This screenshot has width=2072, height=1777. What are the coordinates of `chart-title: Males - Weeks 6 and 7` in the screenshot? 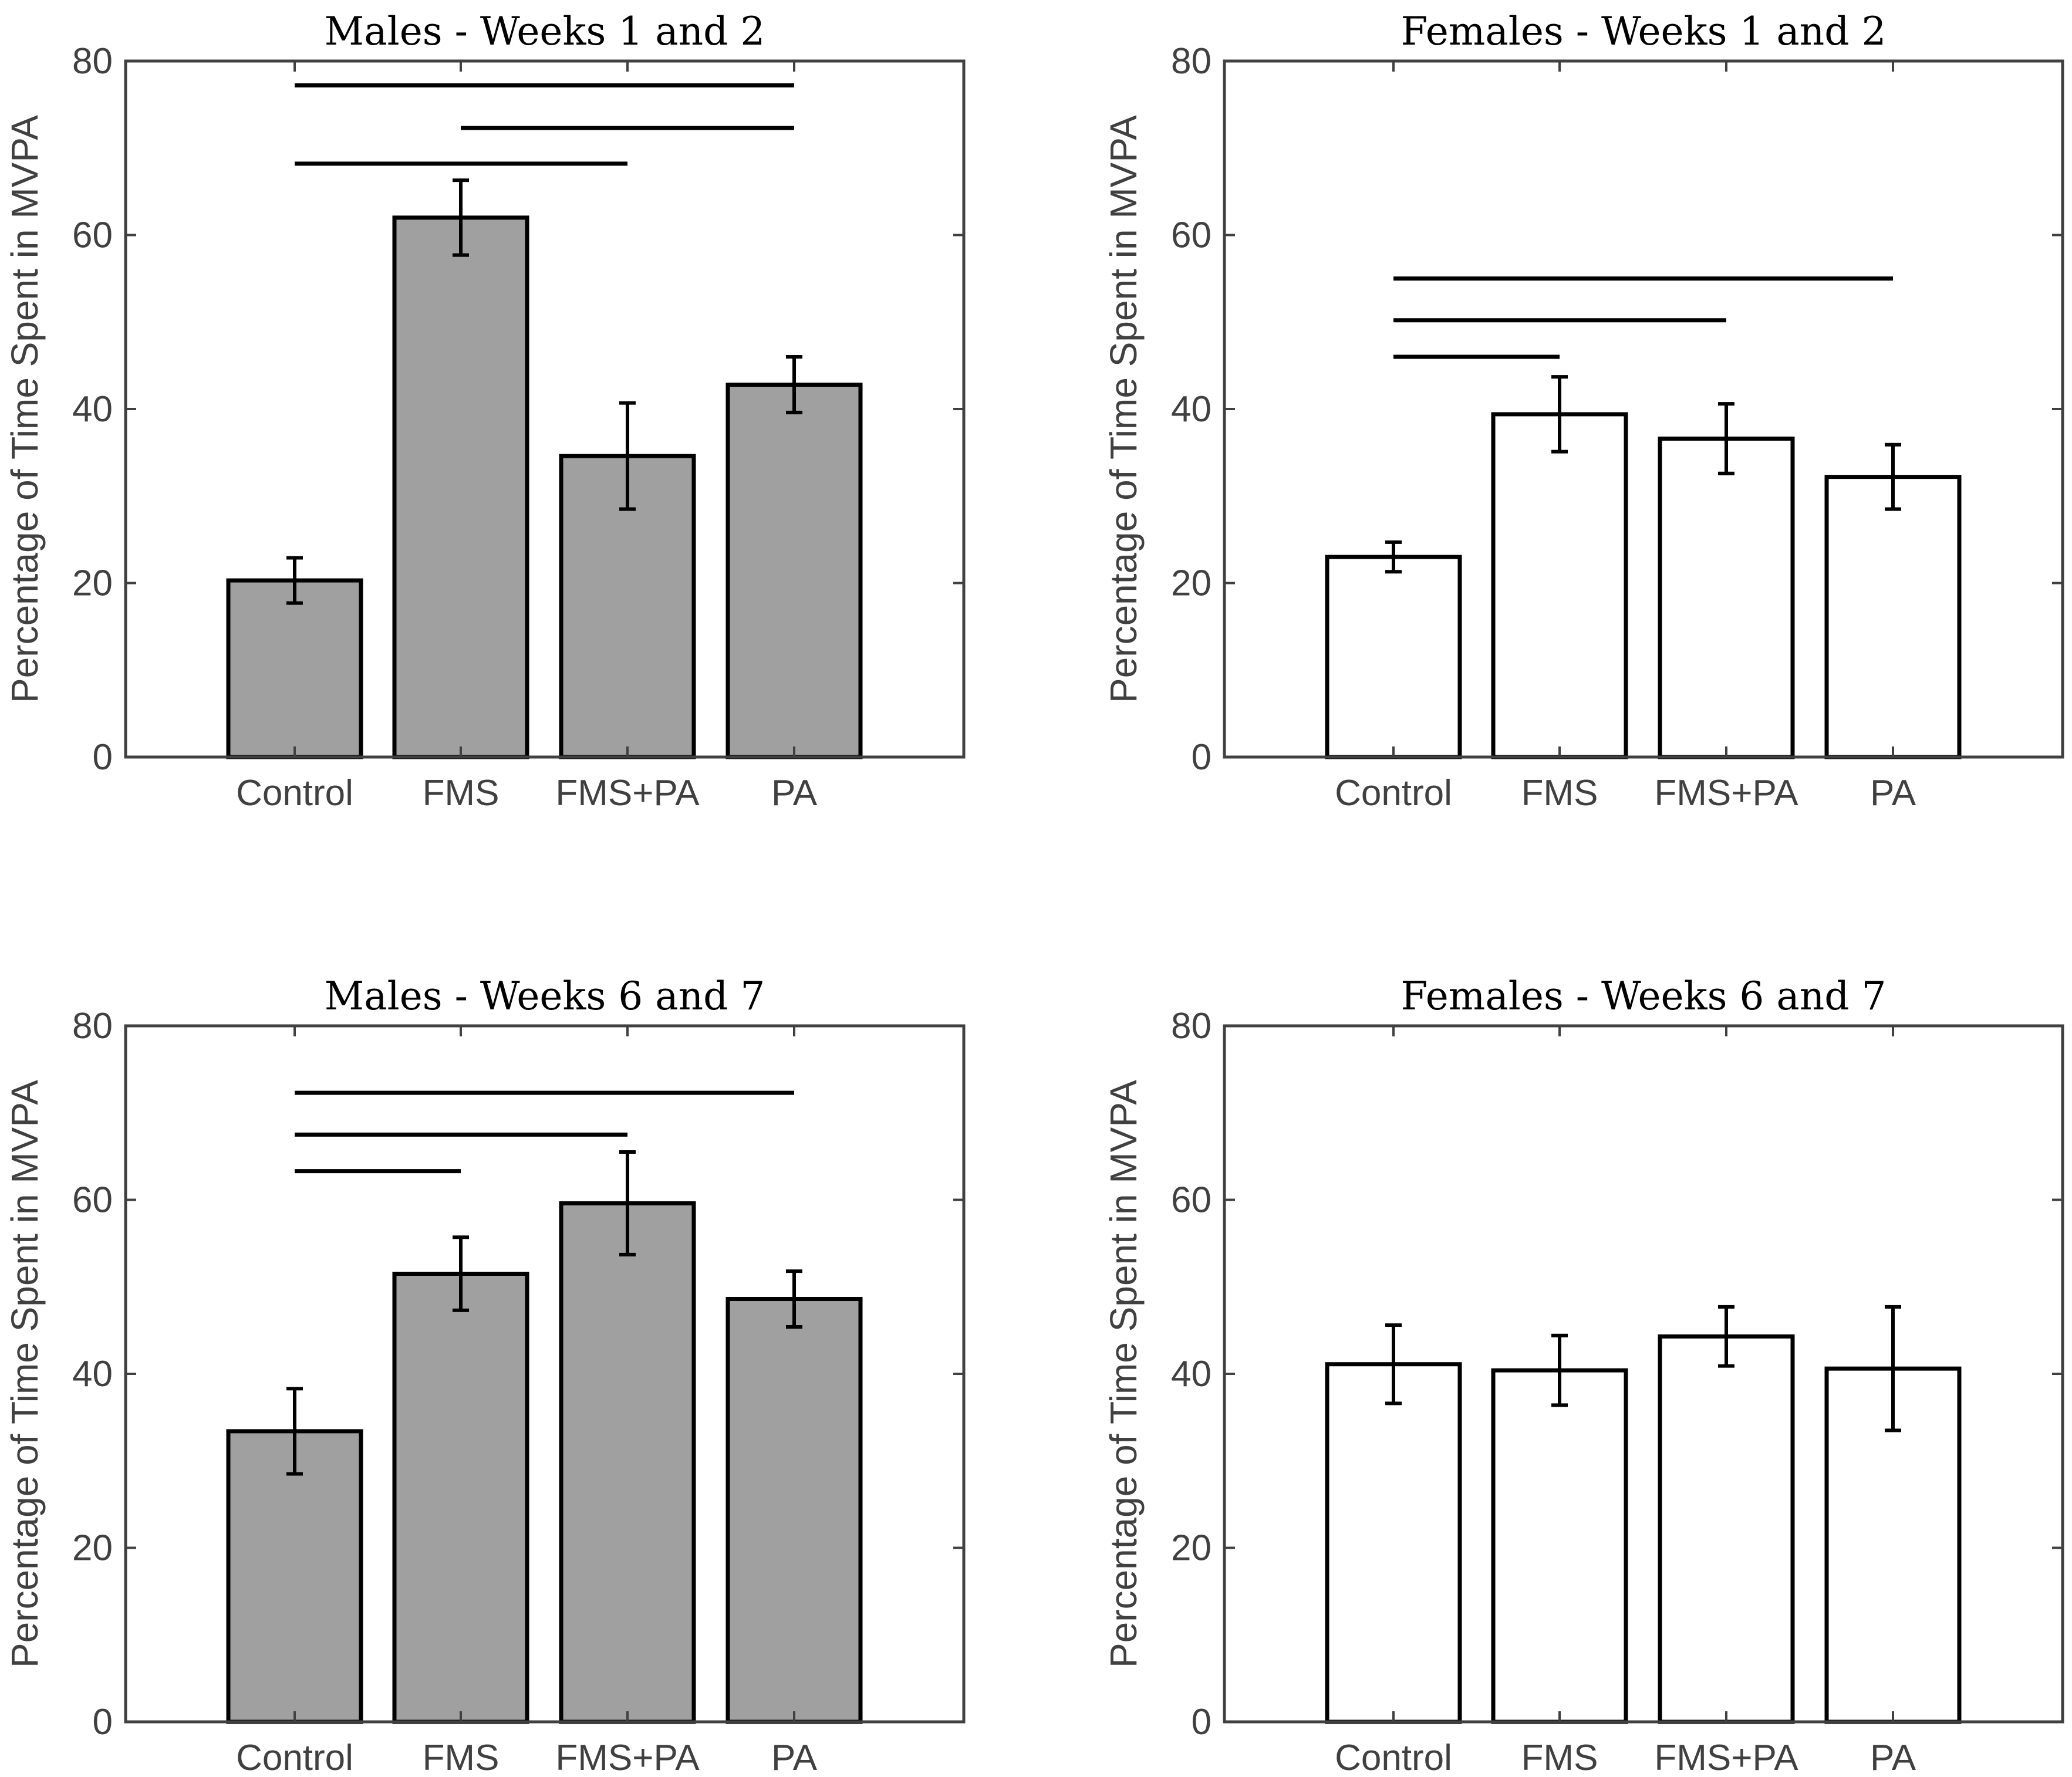 It's located at (545, 996).